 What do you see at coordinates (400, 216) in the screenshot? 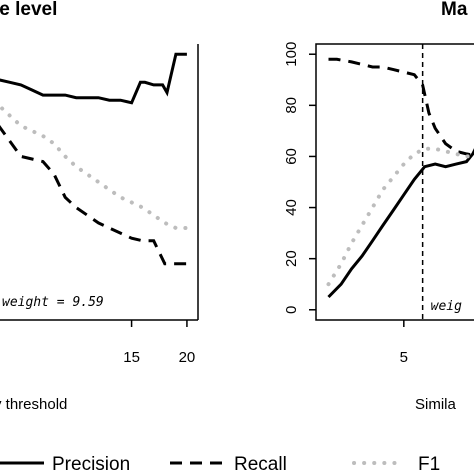
I see `right-series-f1` at bounding box center [400, 216].